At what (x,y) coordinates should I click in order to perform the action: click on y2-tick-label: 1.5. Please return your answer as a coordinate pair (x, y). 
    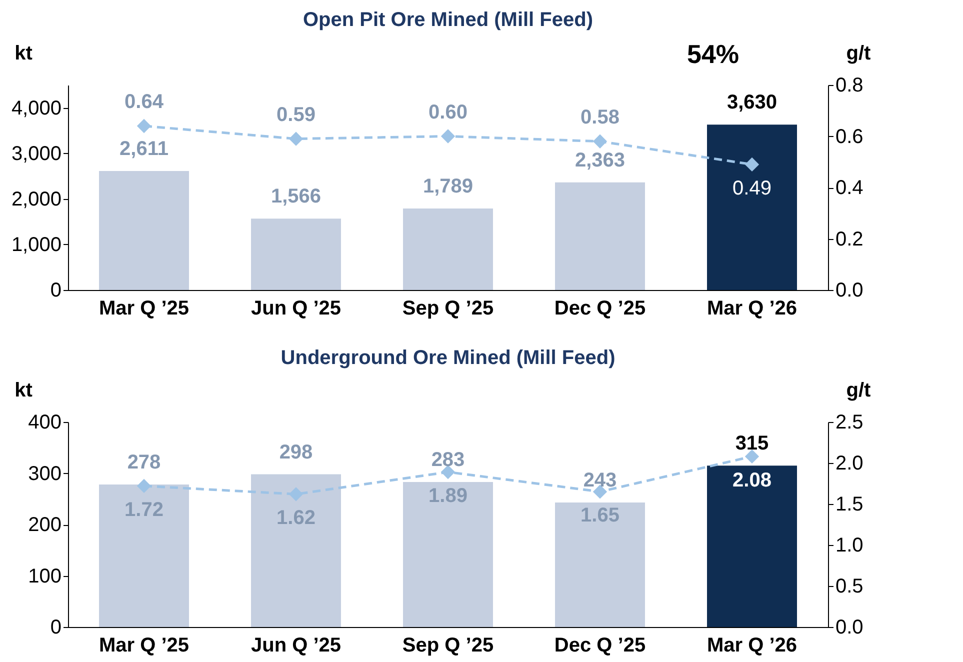
    Looking at the image, I should click on (850, 505).